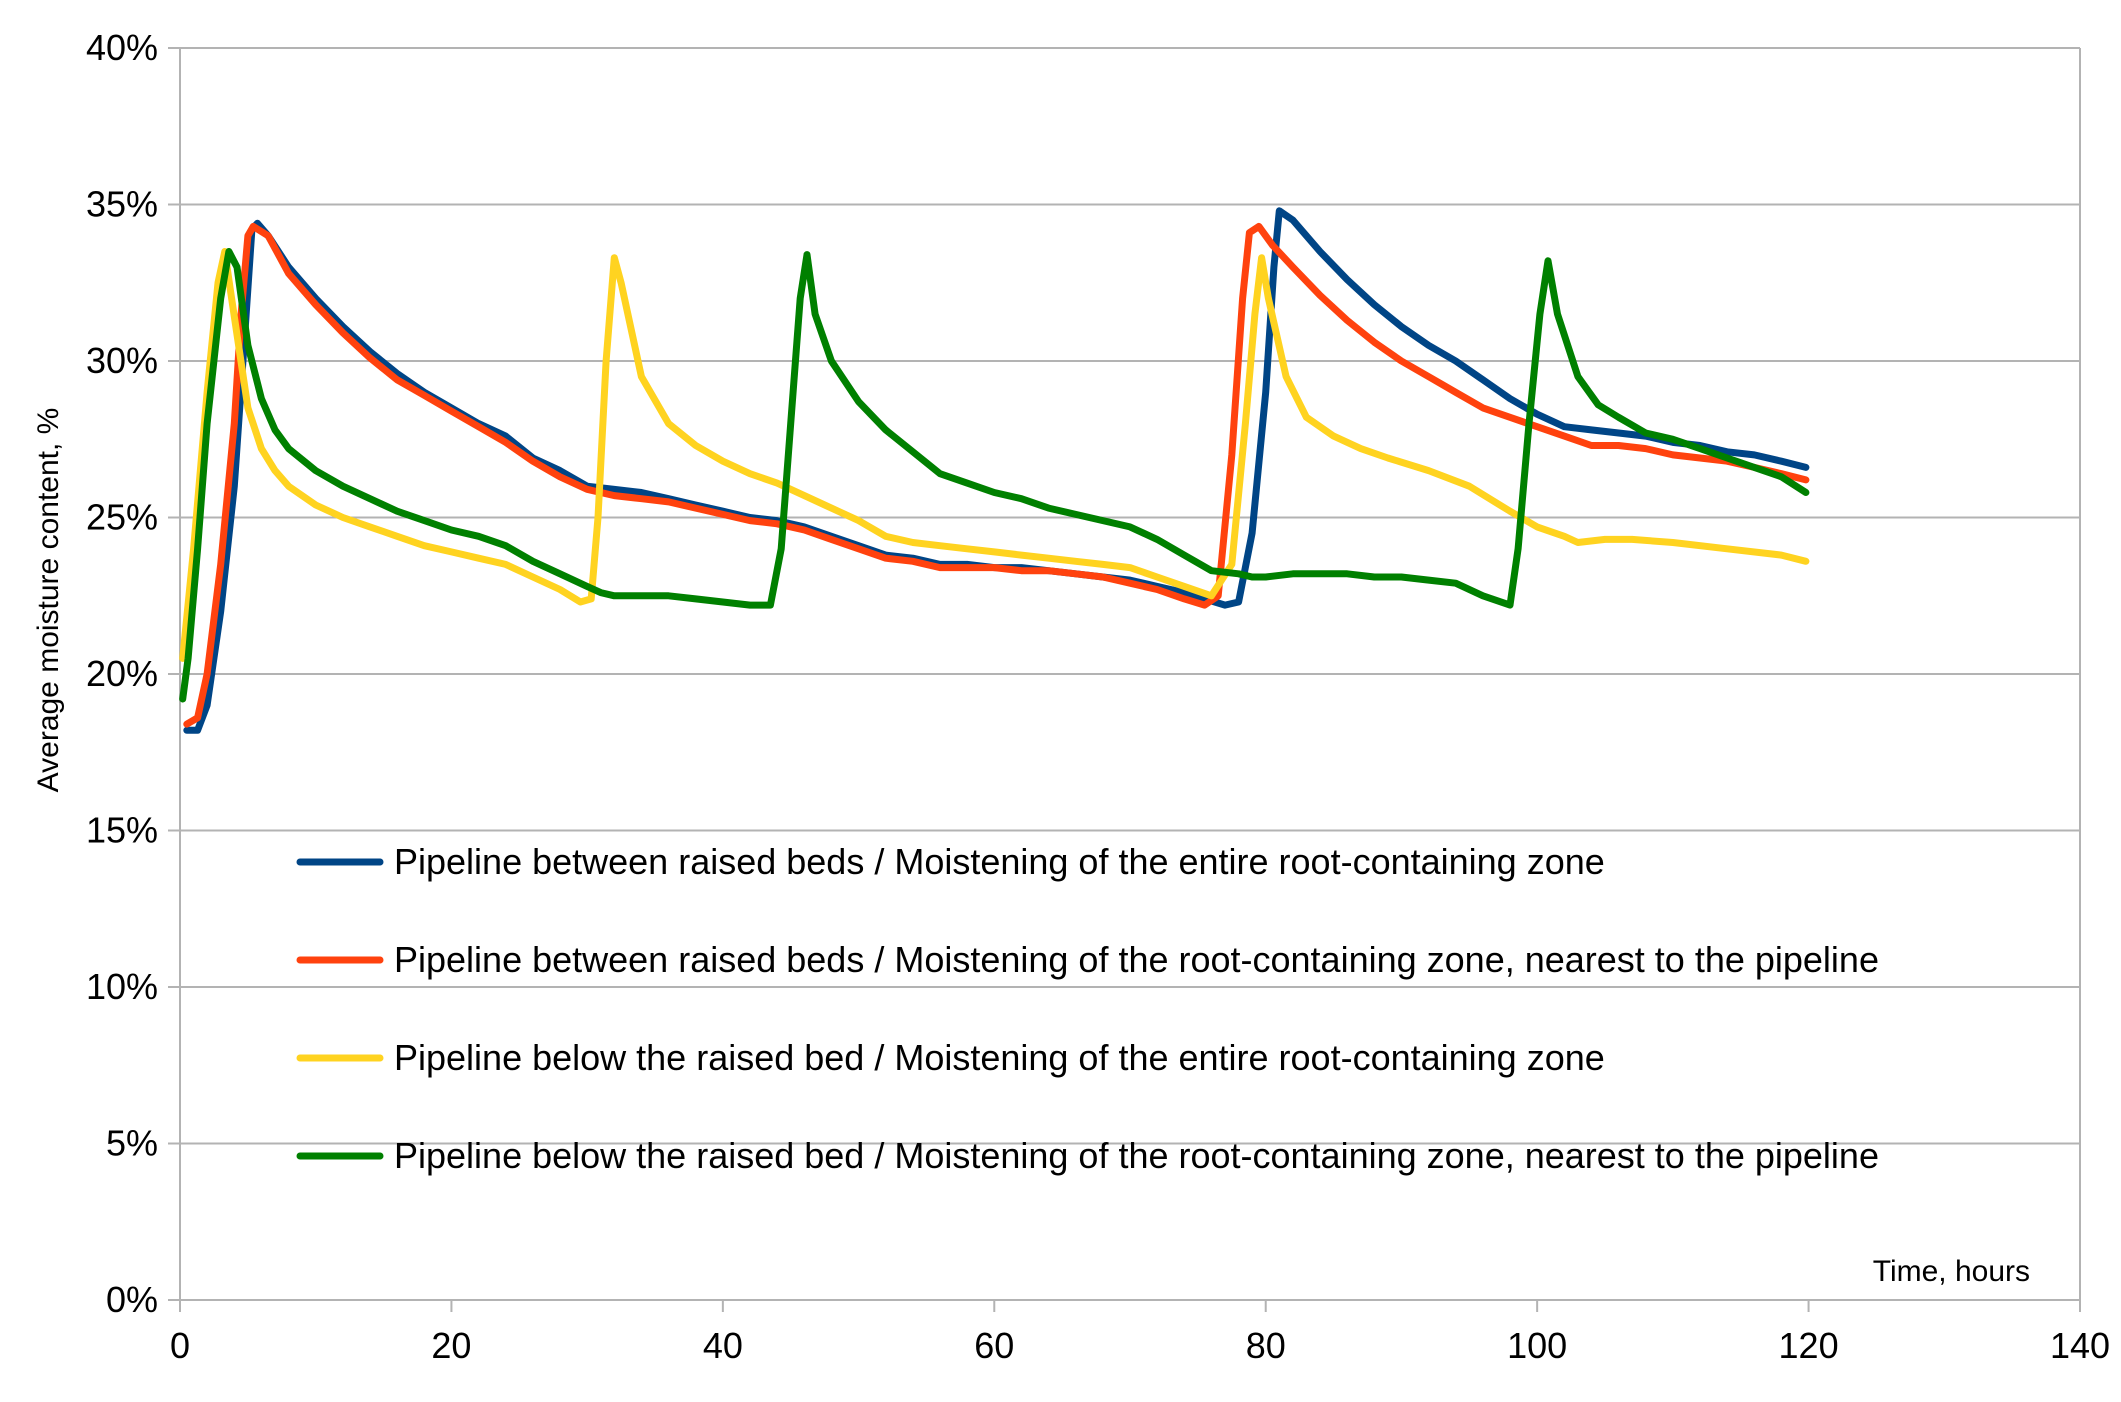  Describe the element at coordinates (180, 1345) in the screenshot. I see `x-tick-label: 0` at that location.